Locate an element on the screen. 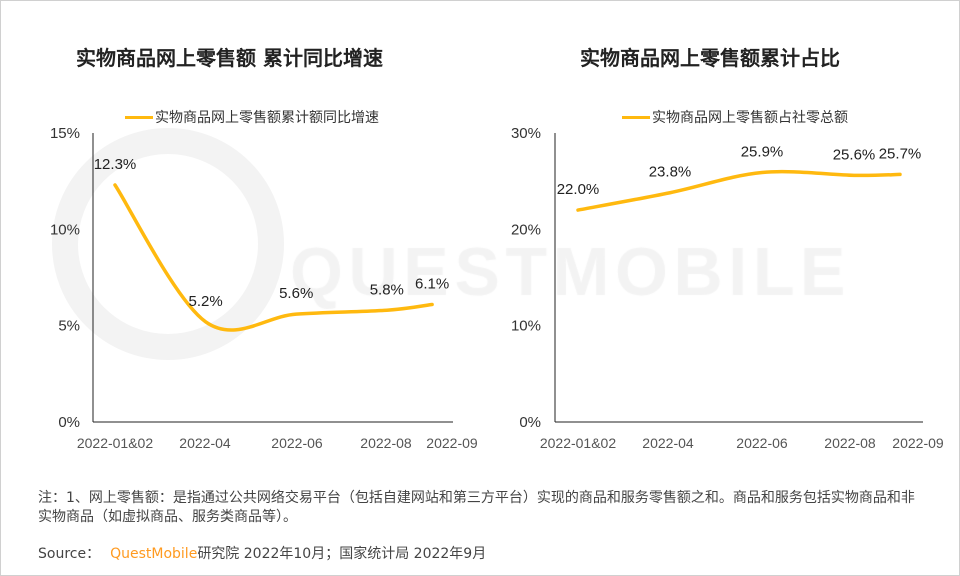  source-brand: QuestMobile is located at coordinates (154, 554).